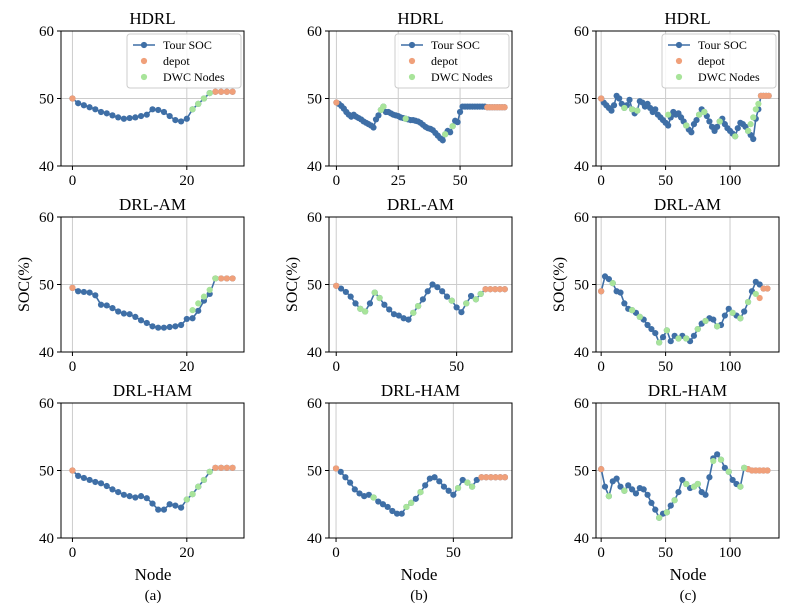 This screenshot has width=788, height=616. I want to click on panel-label-a: (a), so click(153, 596).